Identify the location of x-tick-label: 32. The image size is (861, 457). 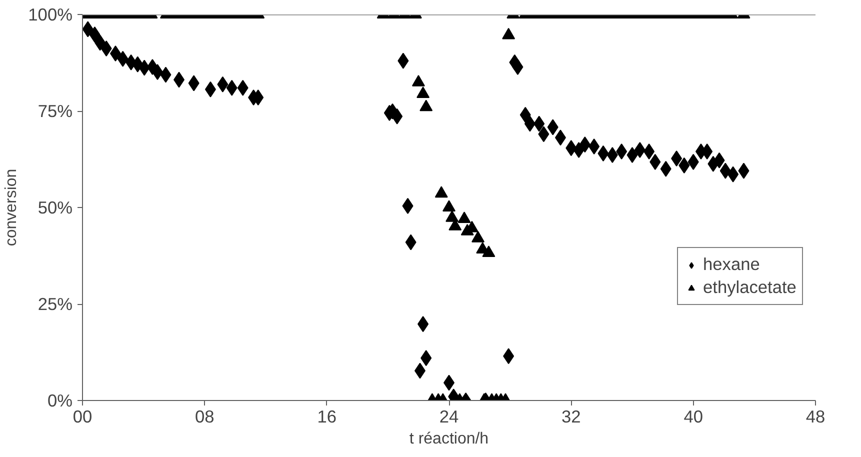
(571, 416).